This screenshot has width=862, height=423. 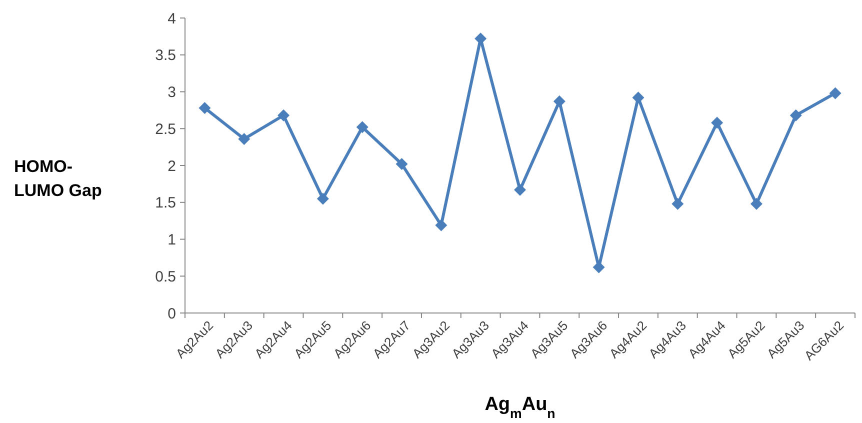 What do you see at coordinates (165, 55) in the screenshot?
I see `y-tick-label: 3.5` at bounding box center [165, 55].